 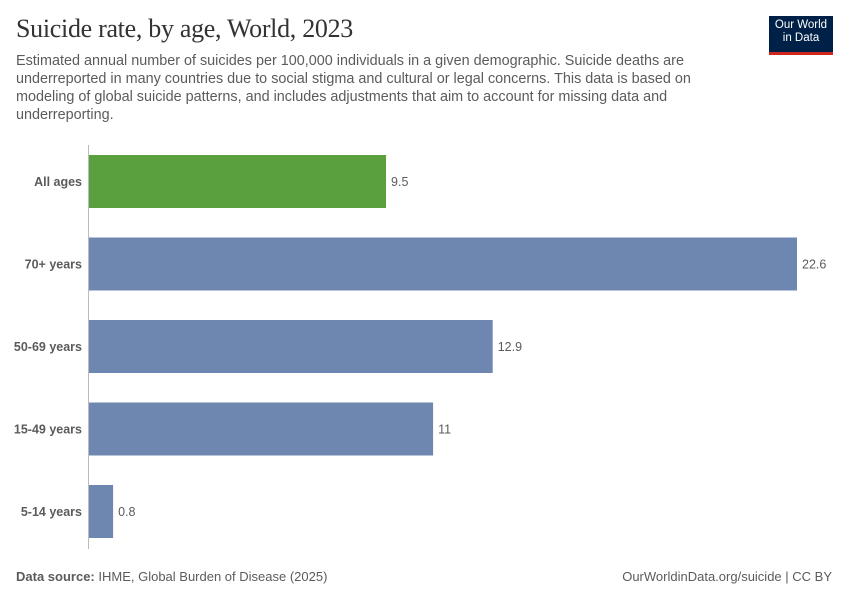 I want to click on owid-logo: Our World in Data, so click(x=801, y=35).